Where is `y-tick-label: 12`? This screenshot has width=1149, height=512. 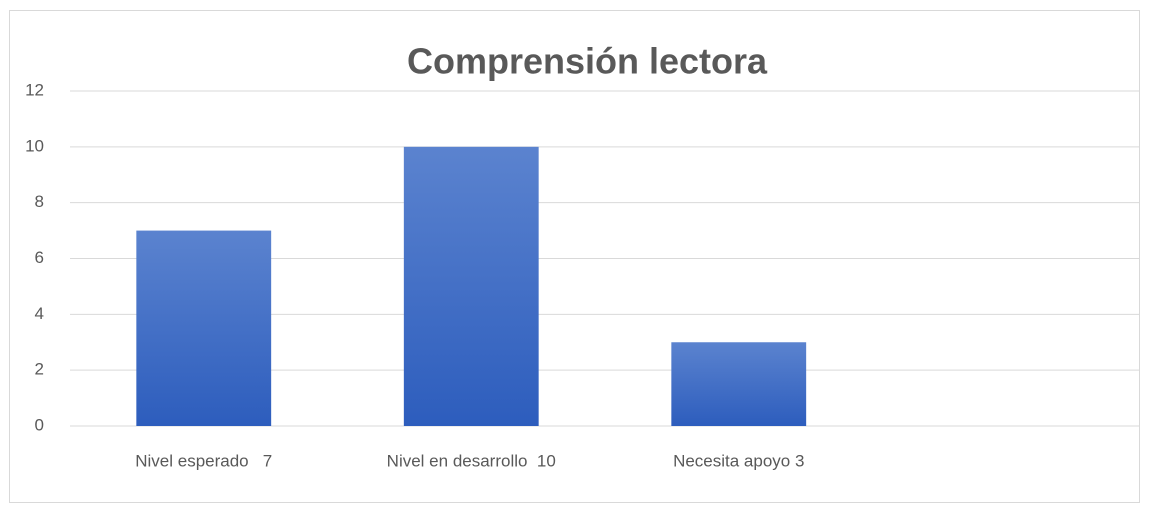 y-tick-label: 12 is located at coordinates (34, 89).